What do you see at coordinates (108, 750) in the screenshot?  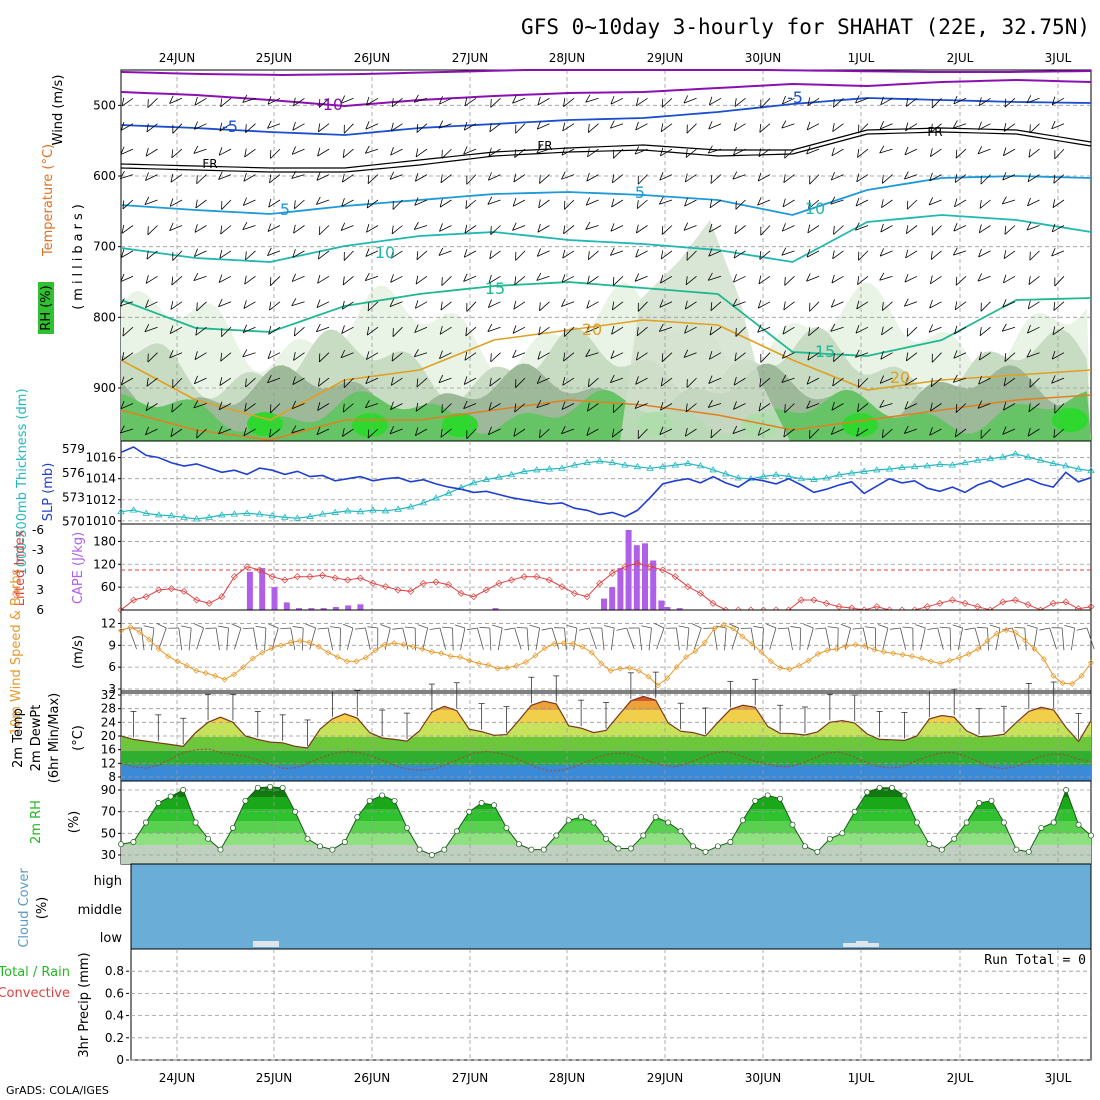 I see `temp-tick-4: 16` at bounding box center [108, 750].